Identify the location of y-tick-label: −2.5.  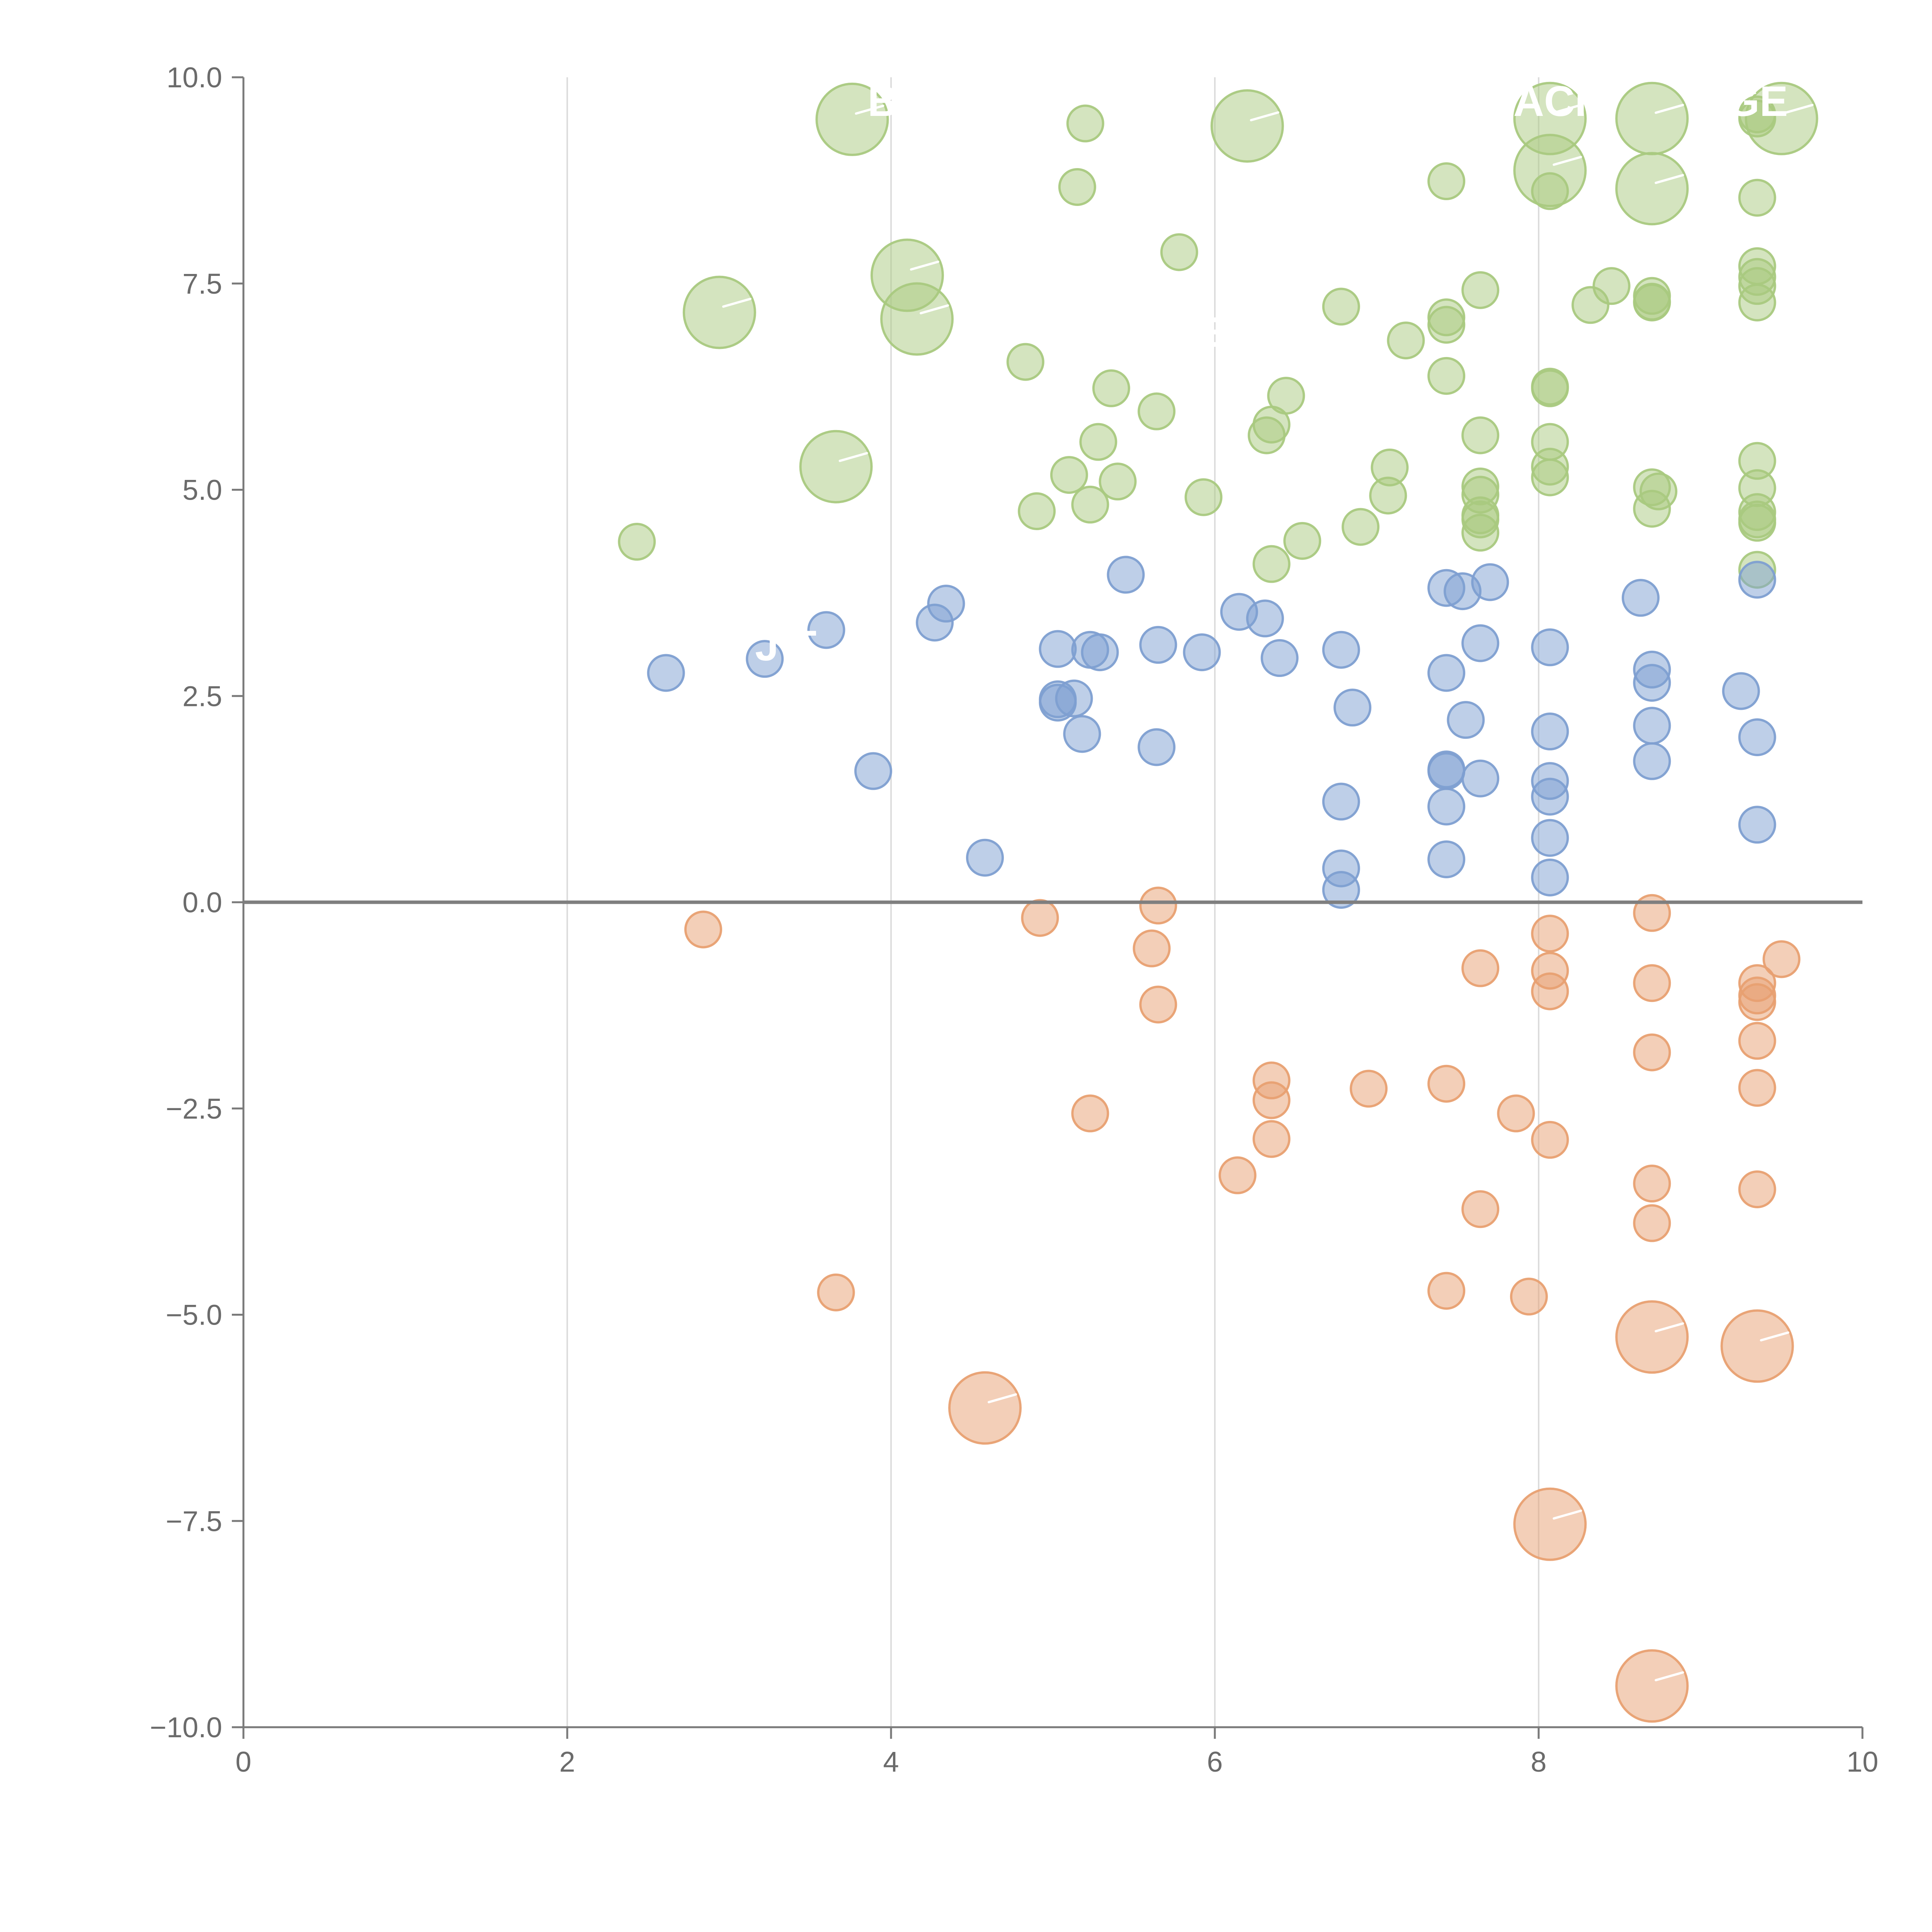
(194, 1109).